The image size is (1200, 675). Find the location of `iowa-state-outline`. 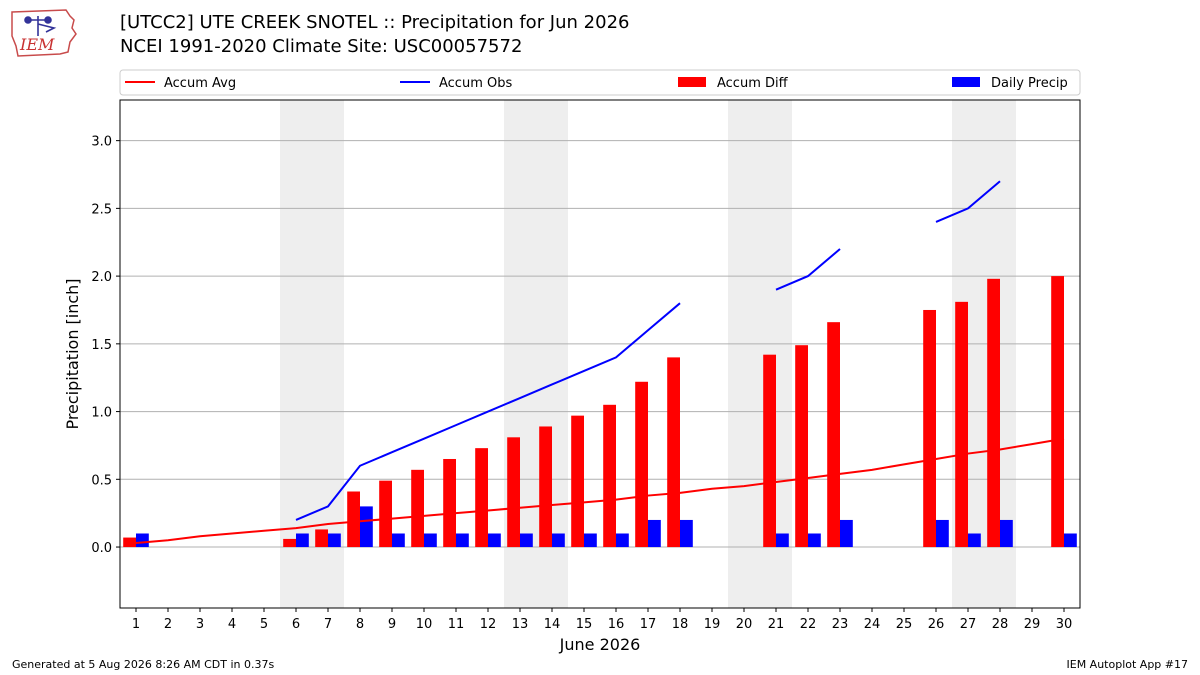

iowa-state-outline is located at coordinates (44, 33).